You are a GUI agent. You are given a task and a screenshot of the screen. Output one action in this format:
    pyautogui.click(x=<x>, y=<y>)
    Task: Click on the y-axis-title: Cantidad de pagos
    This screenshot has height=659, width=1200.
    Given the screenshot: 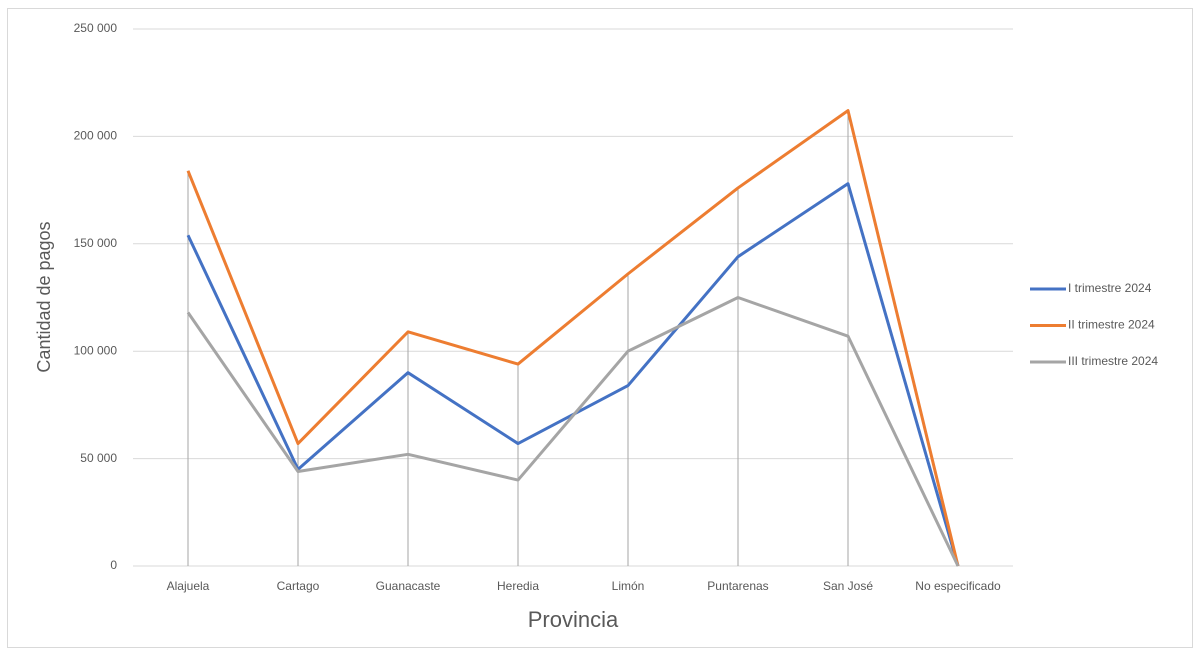 What is the action you would take?
    pyautogui.click(x=44, y=296)
    